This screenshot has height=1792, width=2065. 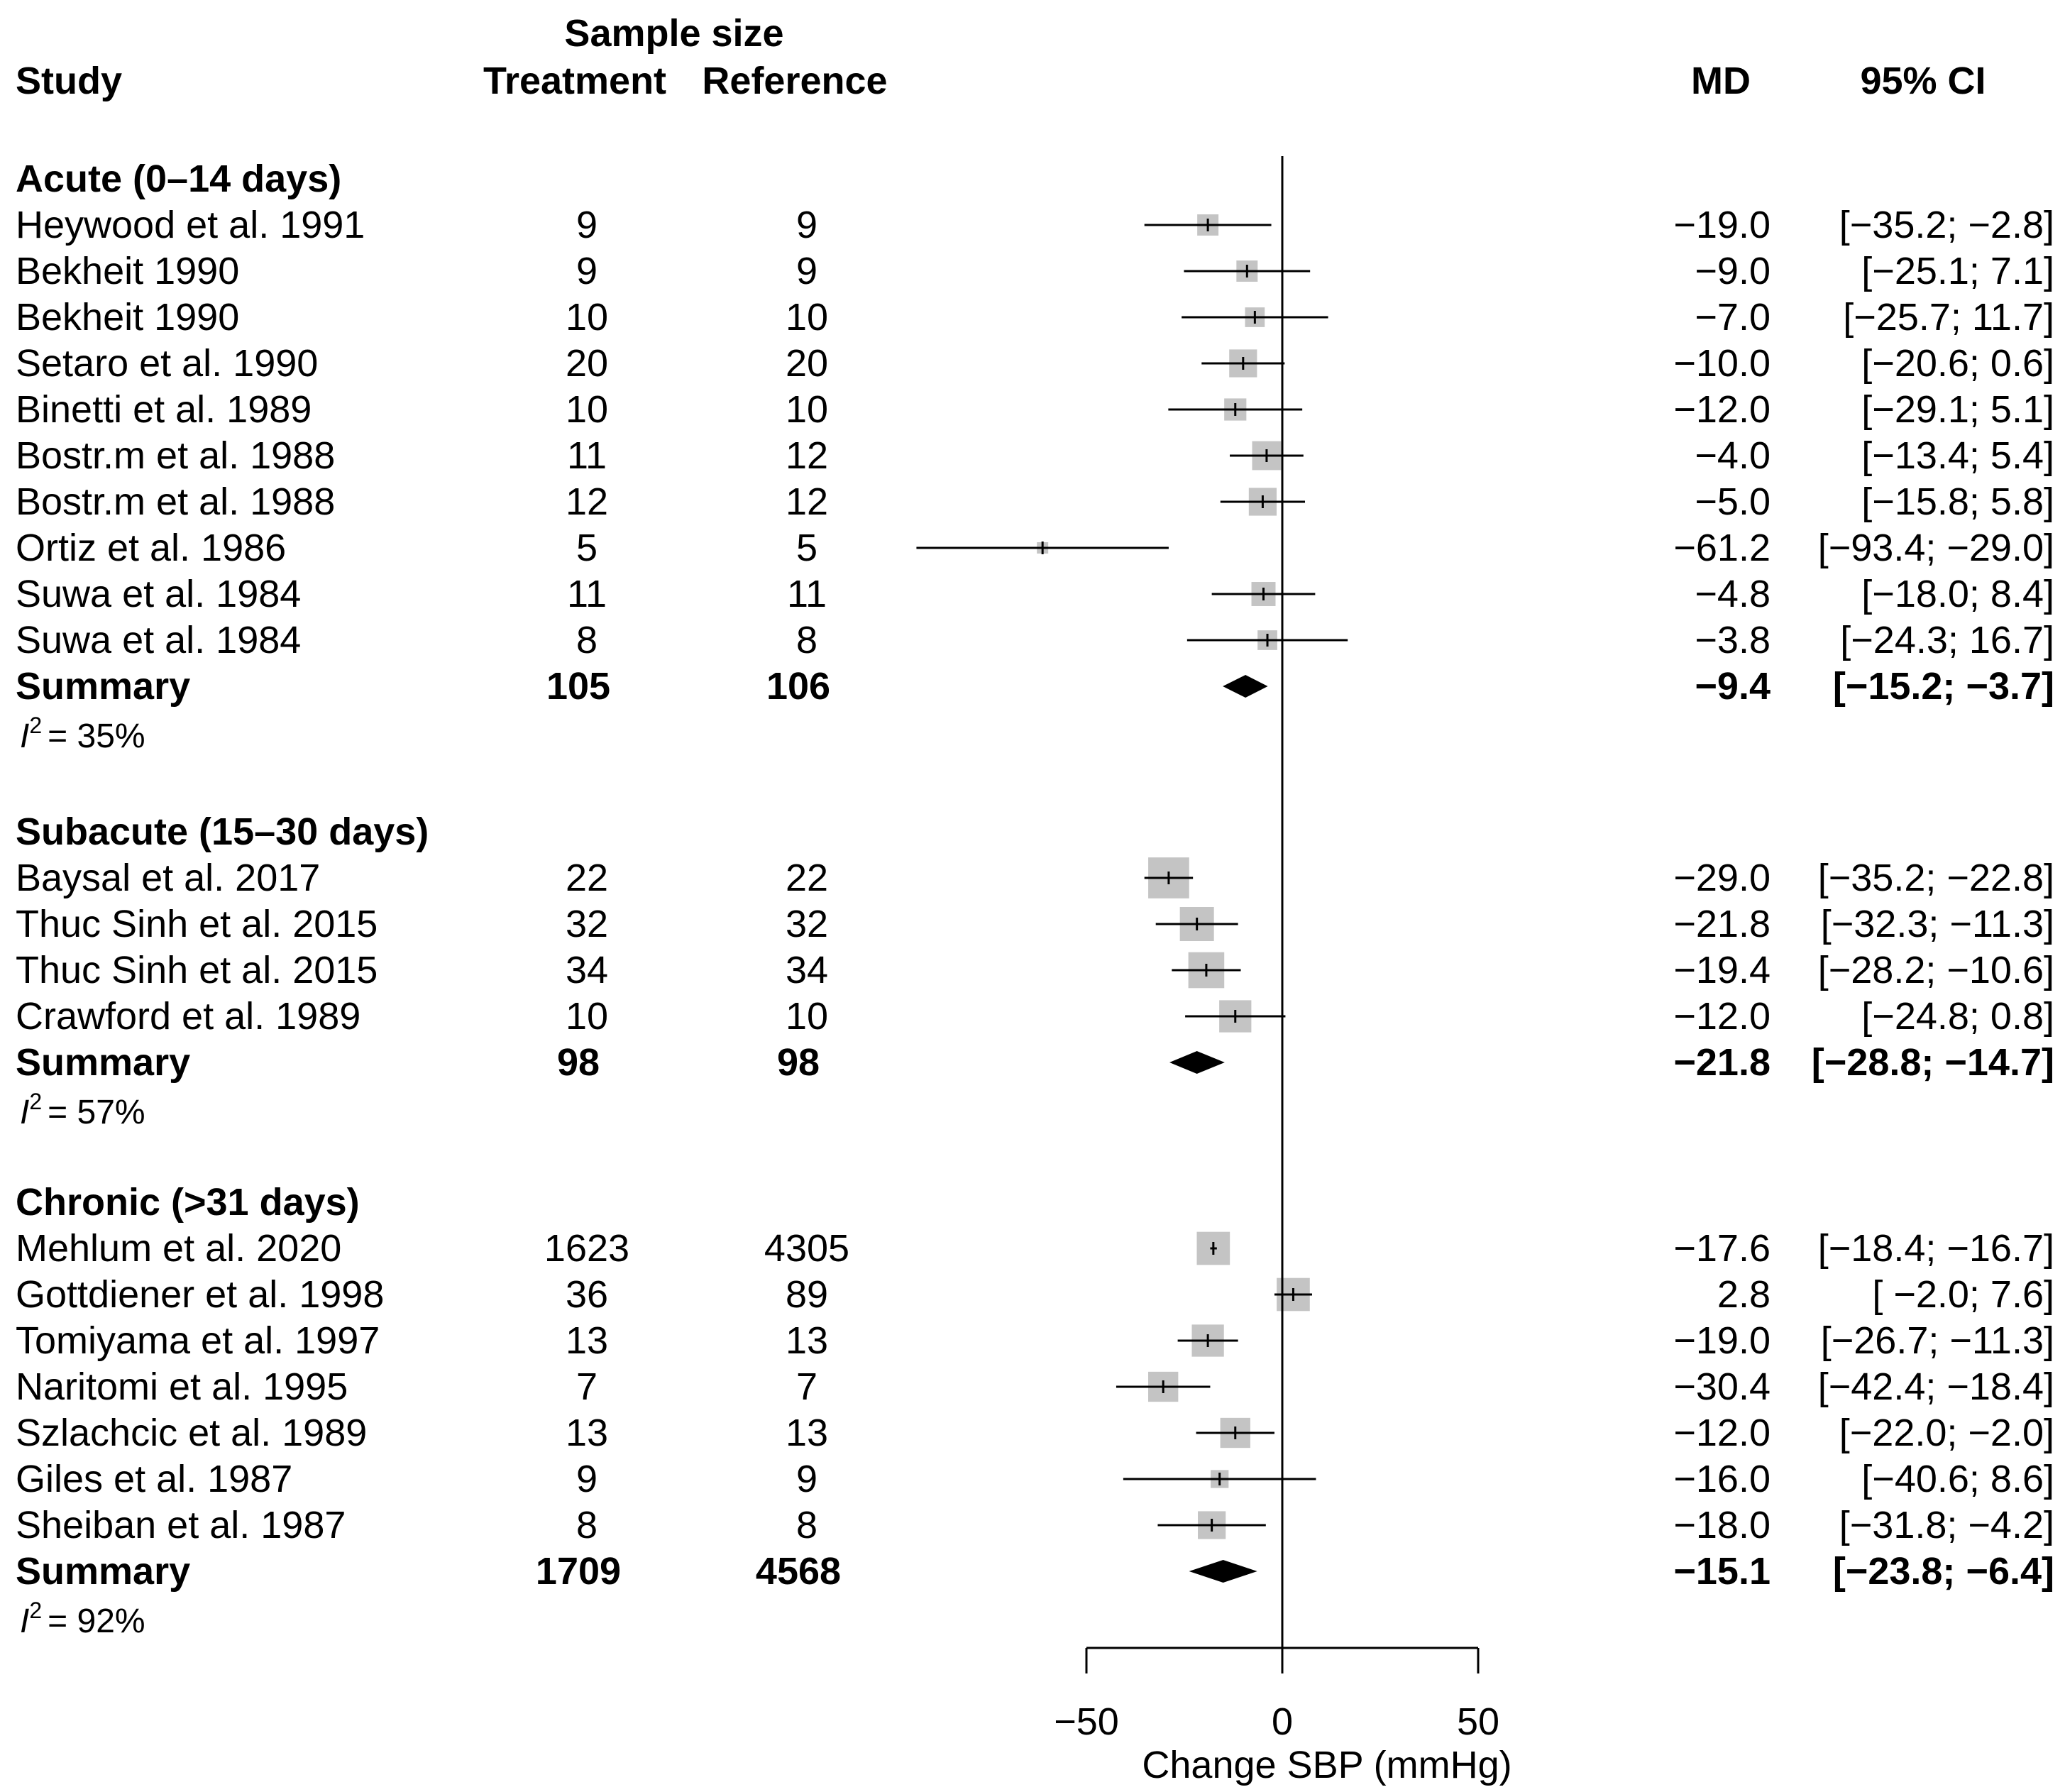 What do you see at coordinates (799, 1571) in the screenshot?
I see `summary-reference-n: 4568` at bounding box center [799, 1571].